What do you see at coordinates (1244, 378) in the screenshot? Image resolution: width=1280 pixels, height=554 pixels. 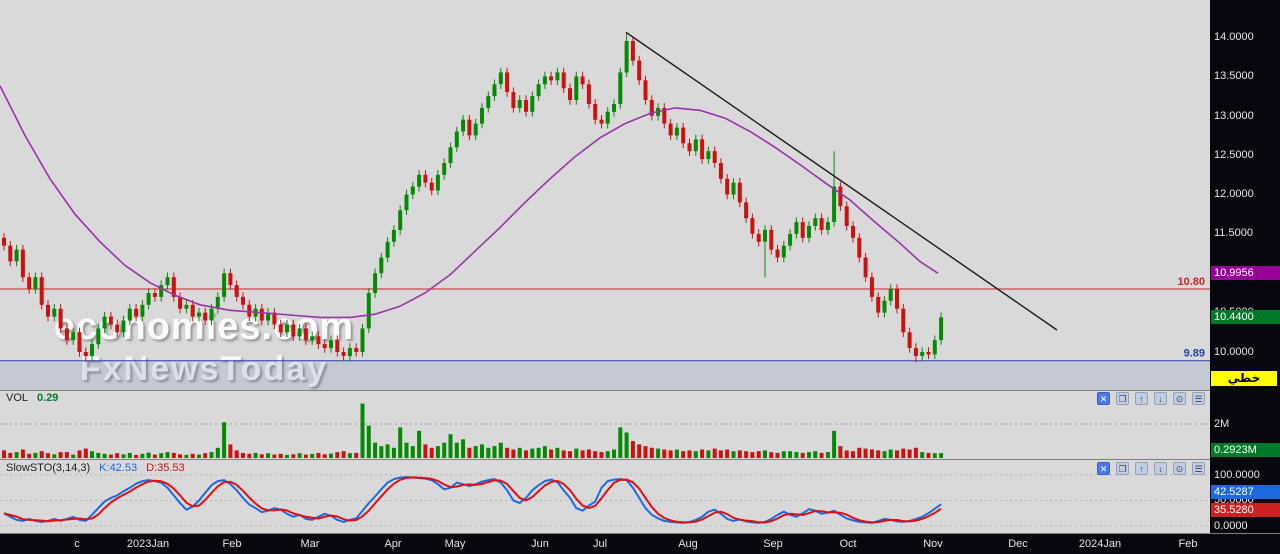 I see `line-type-badge: خطي` at bounding box center [1244, 378].